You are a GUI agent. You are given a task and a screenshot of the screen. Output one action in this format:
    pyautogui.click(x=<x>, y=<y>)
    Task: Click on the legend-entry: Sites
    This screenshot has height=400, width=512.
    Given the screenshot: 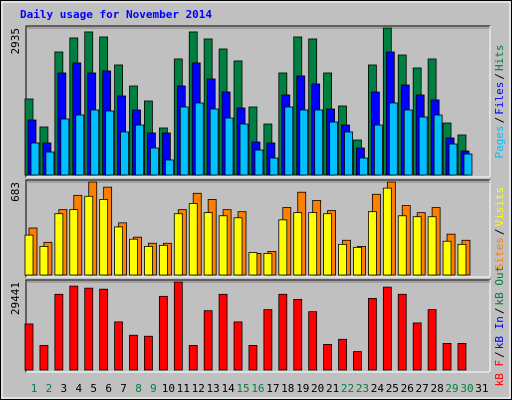 What is the action you would take?
    pyautogui.click(x=499, y=253)
    